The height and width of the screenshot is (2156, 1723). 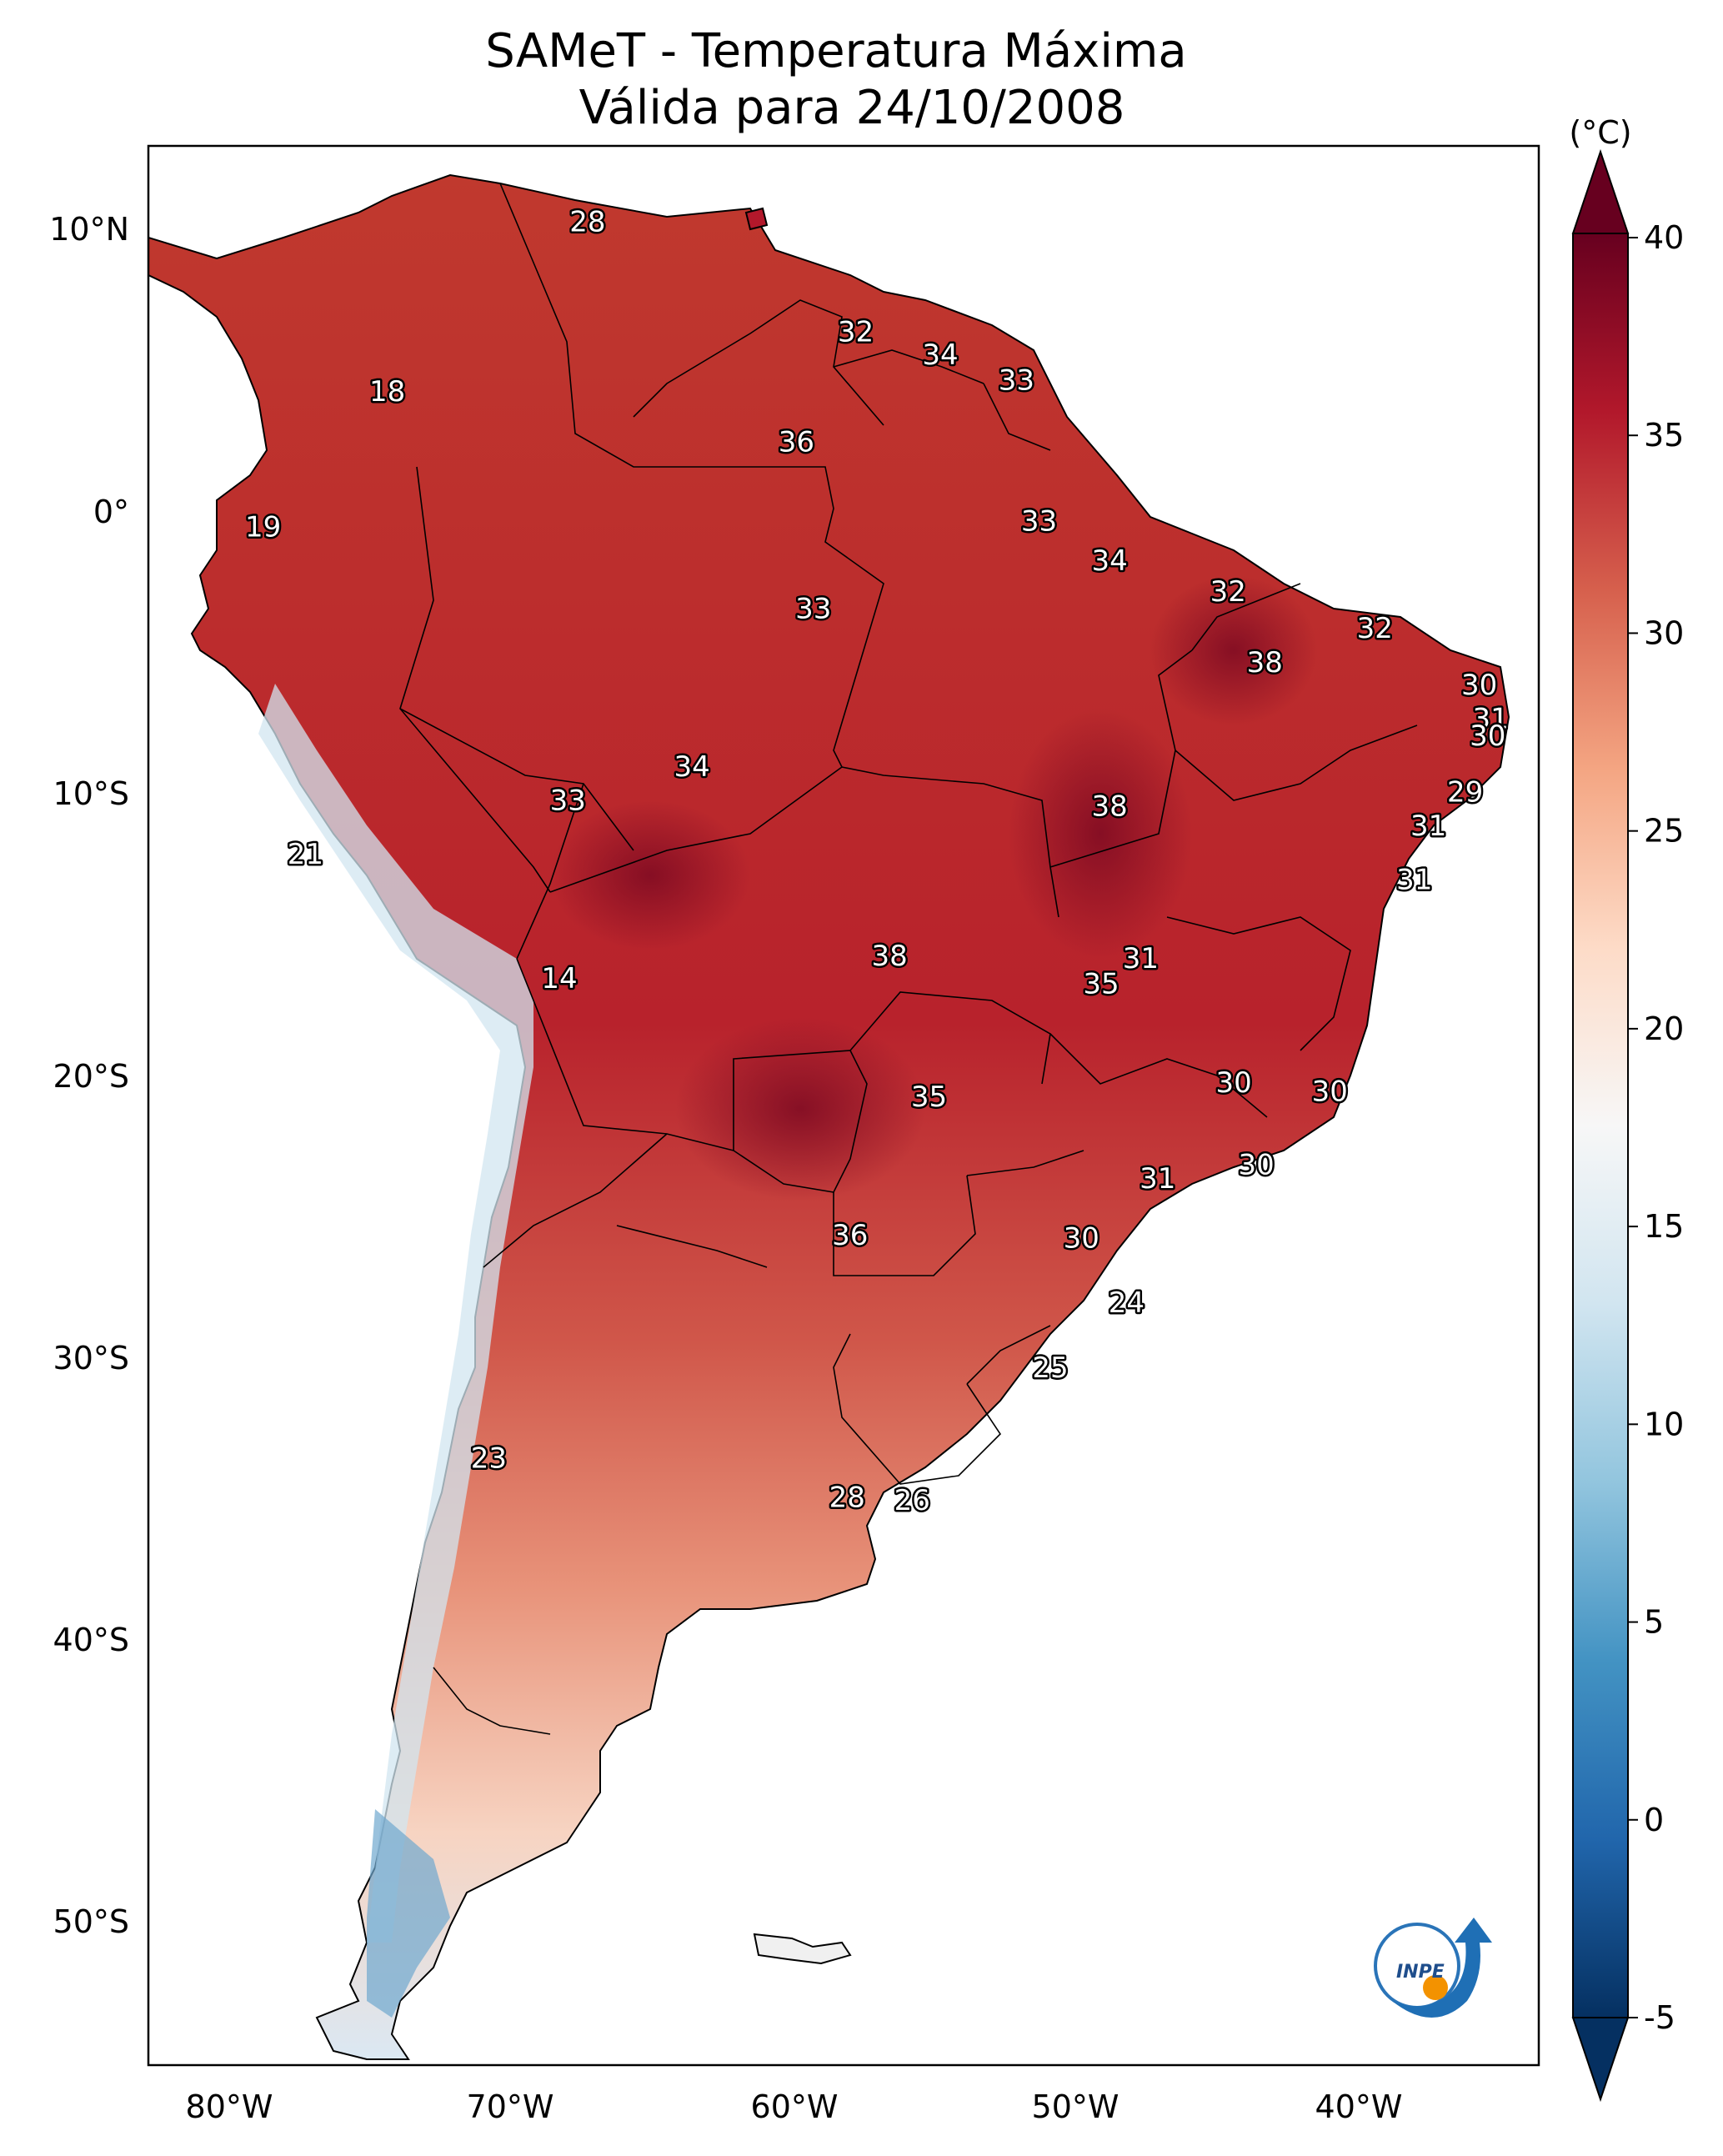 What do you see at coordinates (1664, 237) in the screenshot?
I see `colorbar-tick-label: 40` at bounding box center [1664, 237].